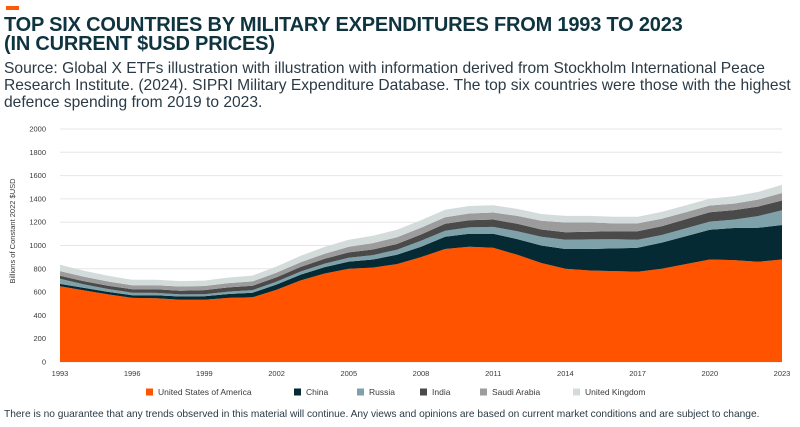 The width and height of the screenshot is (800, 427). I want to click on x-tick-label: 1999, so click(204, 373).